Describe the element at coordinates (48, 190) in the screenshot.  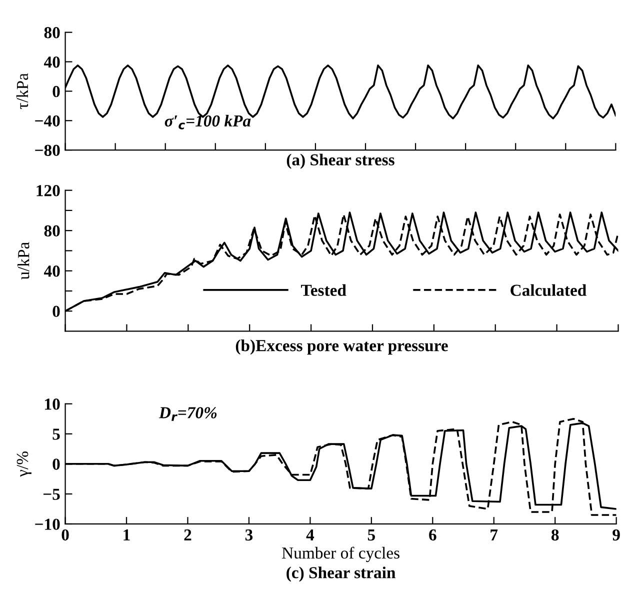
I see `y-tick-label: 120` at that location.